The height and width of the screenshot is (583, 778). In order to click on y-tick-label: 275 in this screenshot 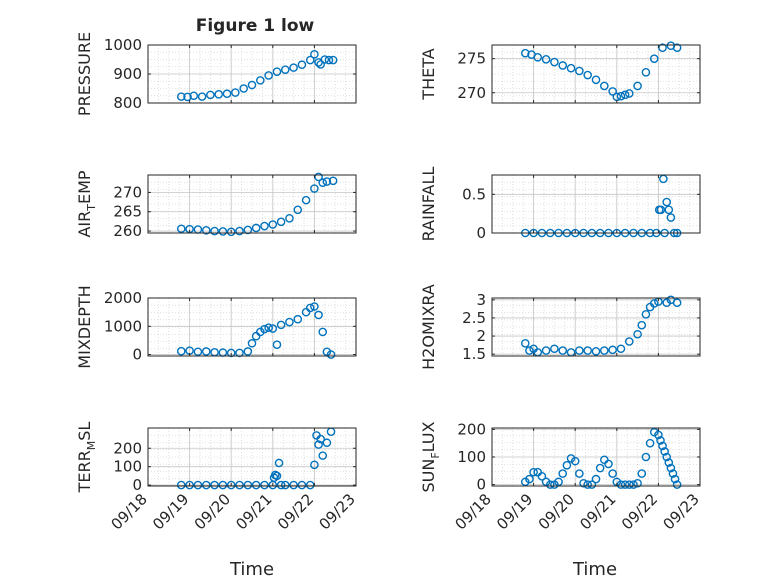, I will do `click(471, 59)`.